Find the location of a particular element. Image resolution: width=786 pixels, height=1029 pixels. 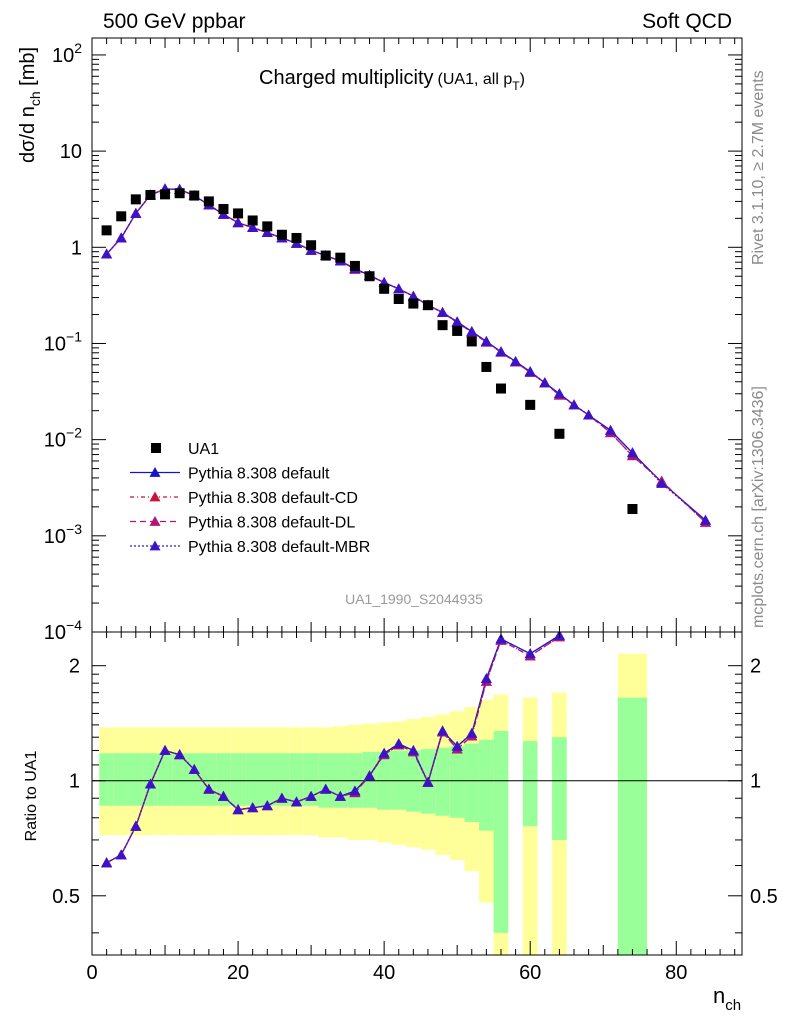

main-y-tick-label: 10⁻² is located at coordinates (63, 438).